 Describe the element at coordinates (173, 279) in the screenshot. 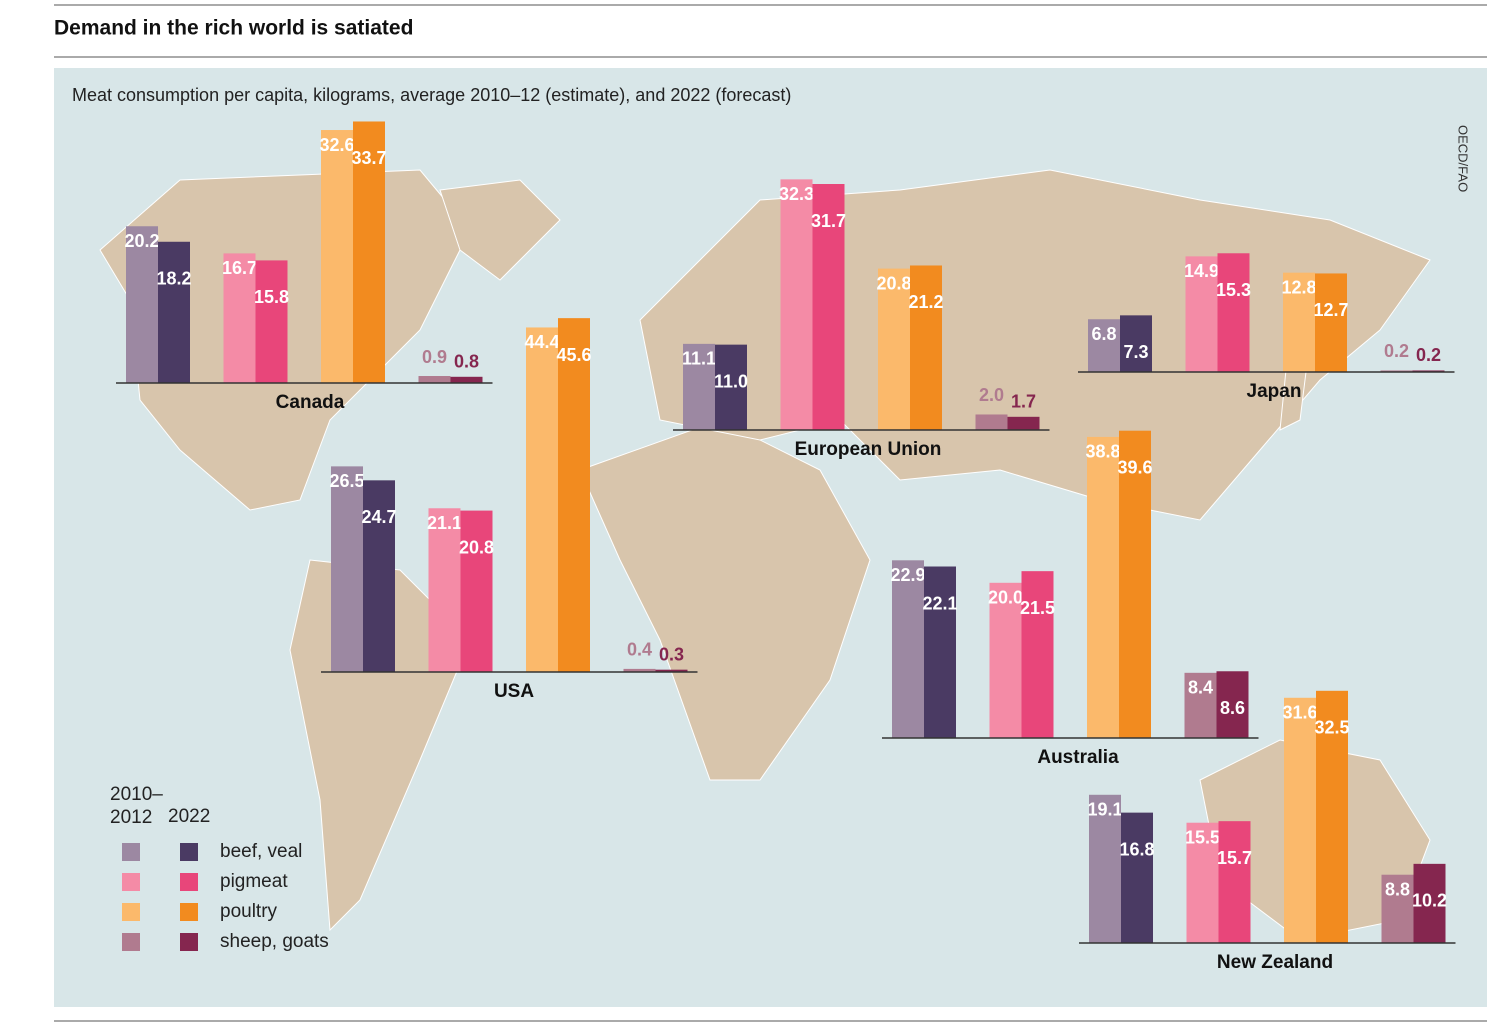

I see `value-label: 18.2` at that location.